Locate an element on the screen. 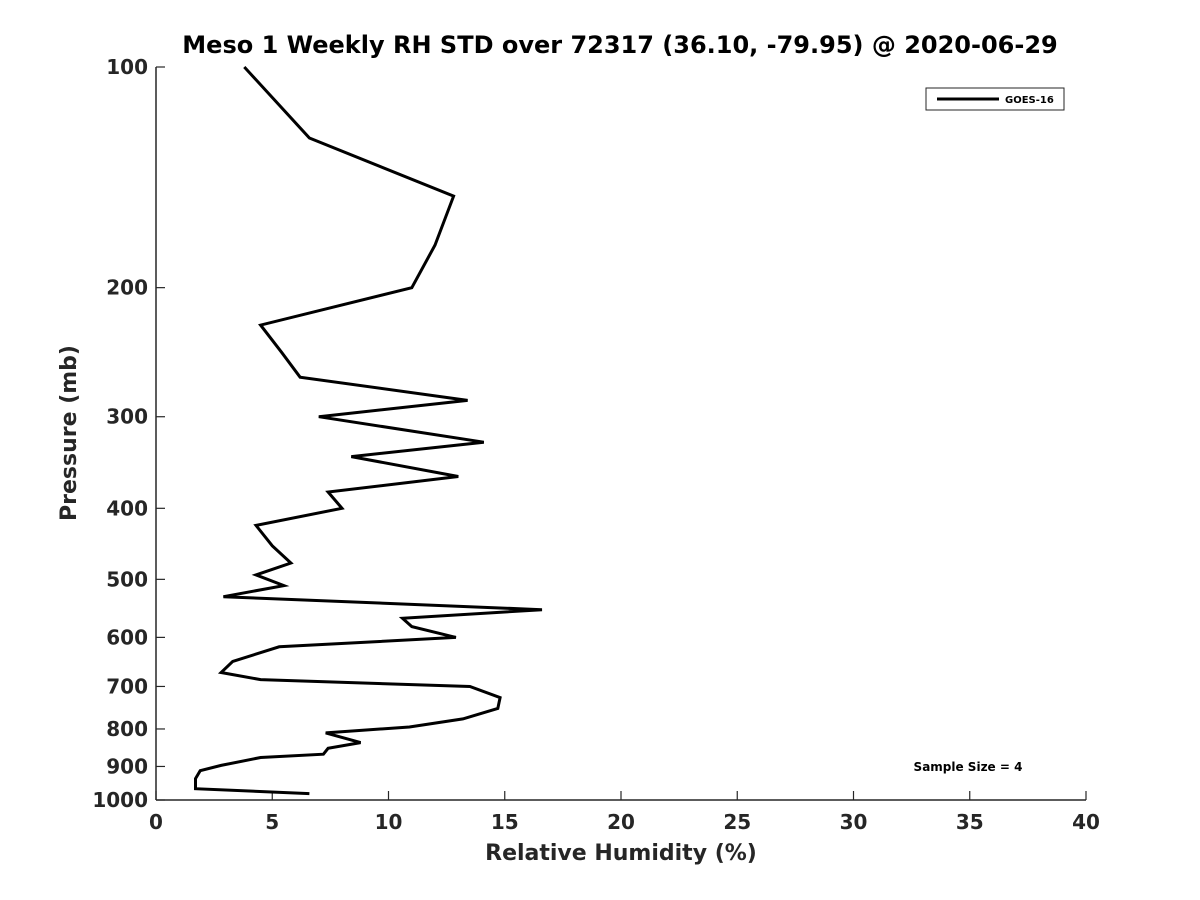  x-tick-label: 15 is located at coordinates (505, 822).